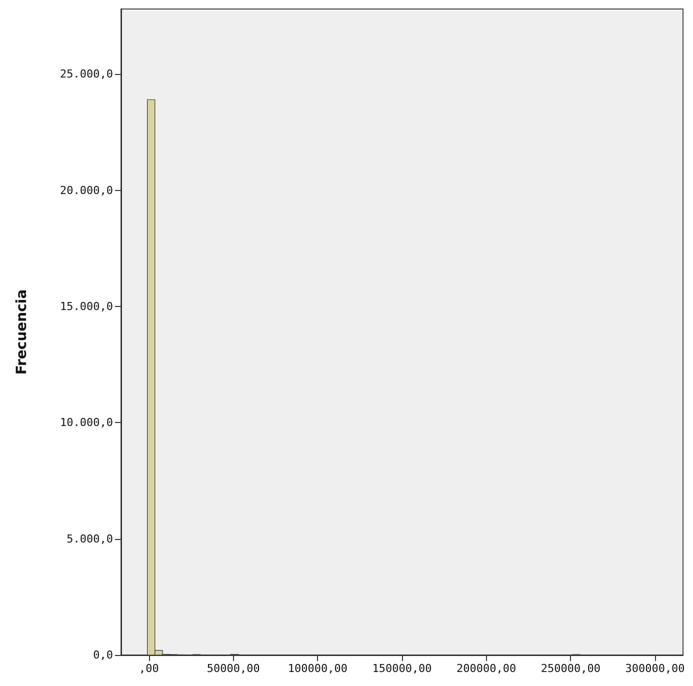 The image size is (693, 686). What do you see at coordinates (22, 332) in the screenshot?
I see `y-axis-title: Frecuencia` at bounding box center [22, 332].